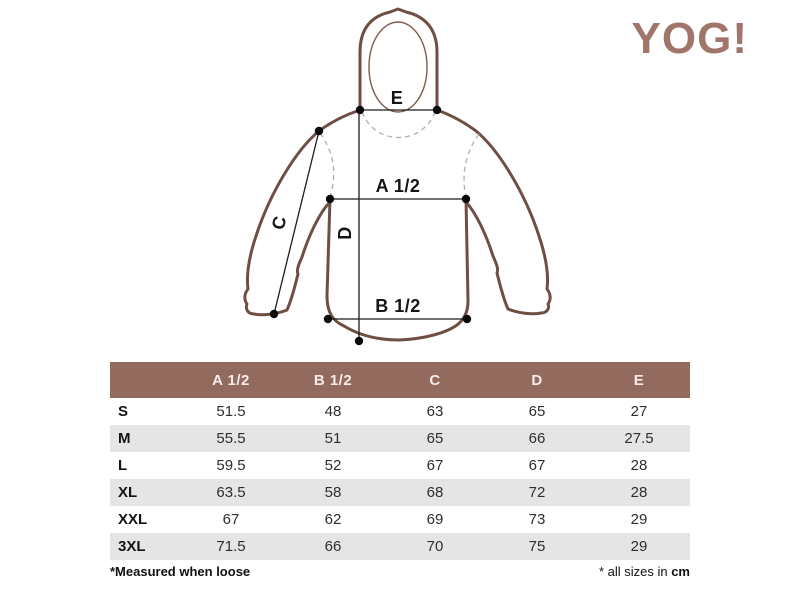  I want to click on size-label: XL, so click(128, 492).